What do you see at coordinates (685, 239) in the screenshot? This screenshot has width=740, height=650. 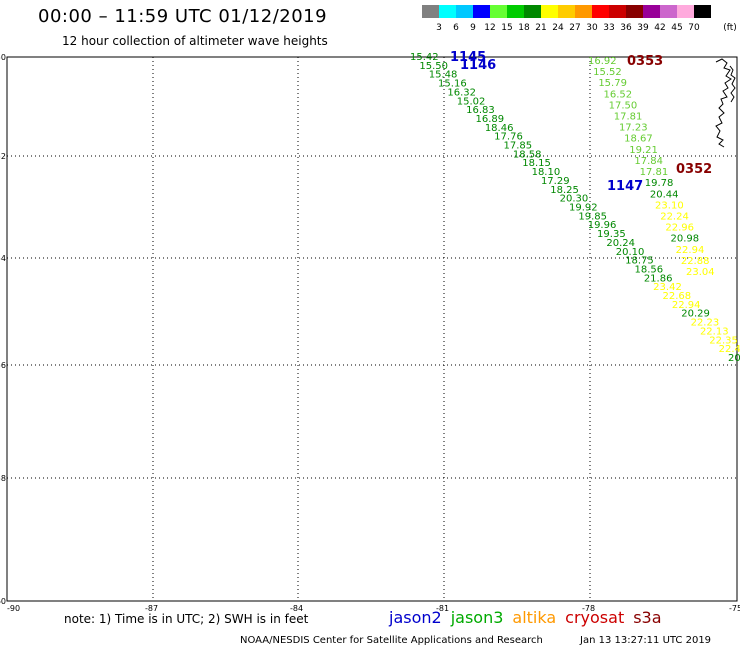 I see `wave-height-value: 20.98` at bounding box center [685, 239].